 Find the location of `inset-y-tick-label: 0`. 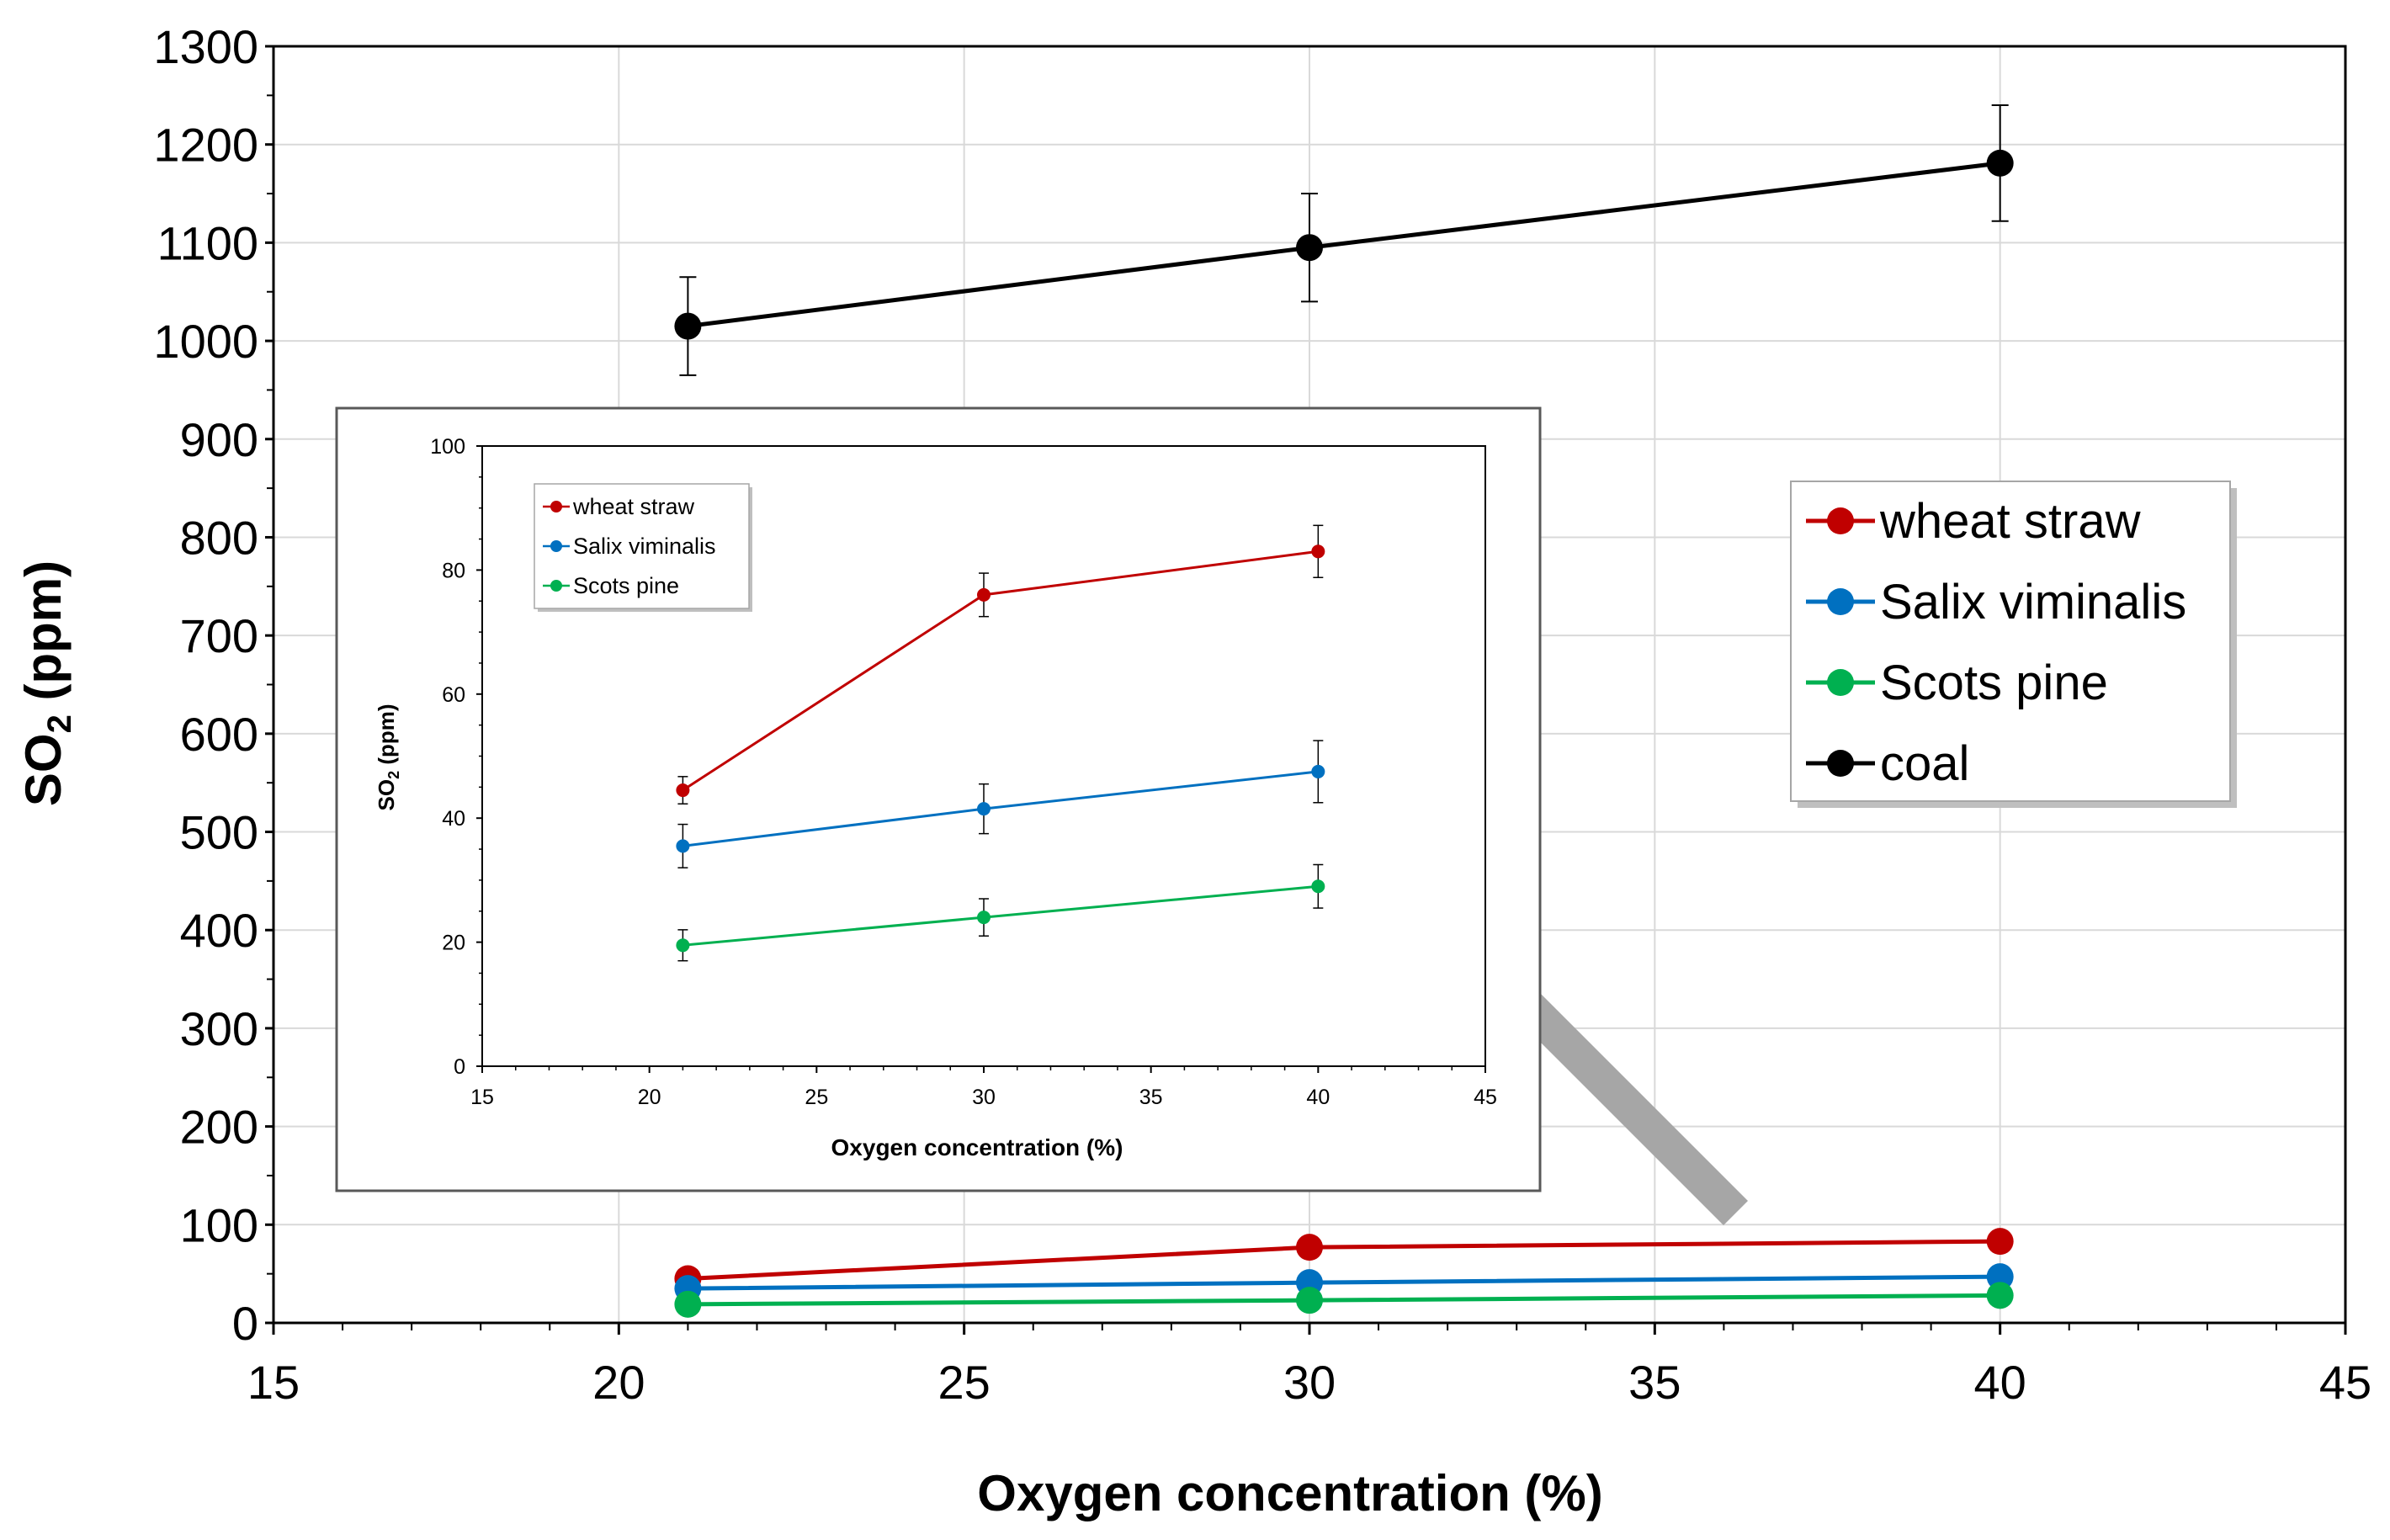

inset-y-tick-label: 0 is located at coordinates (459, 1067).